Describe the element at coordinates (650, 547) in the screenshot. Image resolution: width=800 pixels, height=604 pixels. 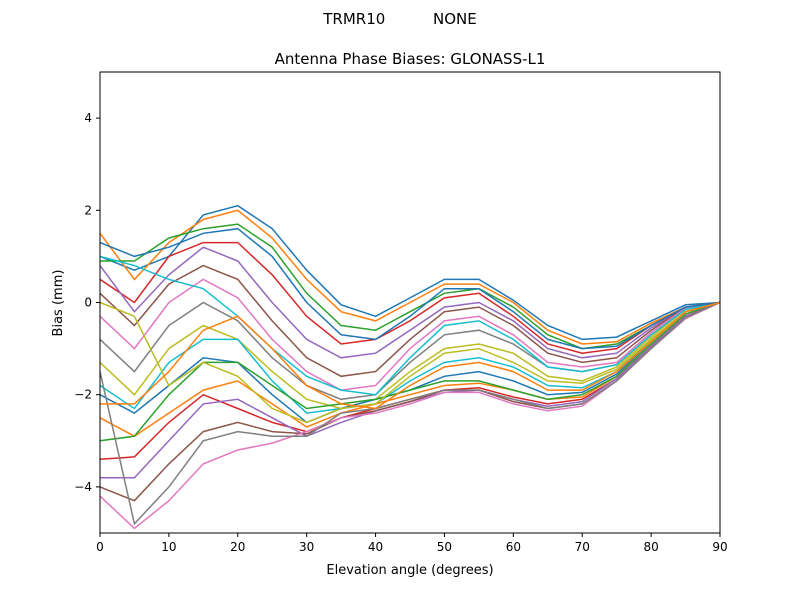
I see `x-tick-label: 80` at that location.